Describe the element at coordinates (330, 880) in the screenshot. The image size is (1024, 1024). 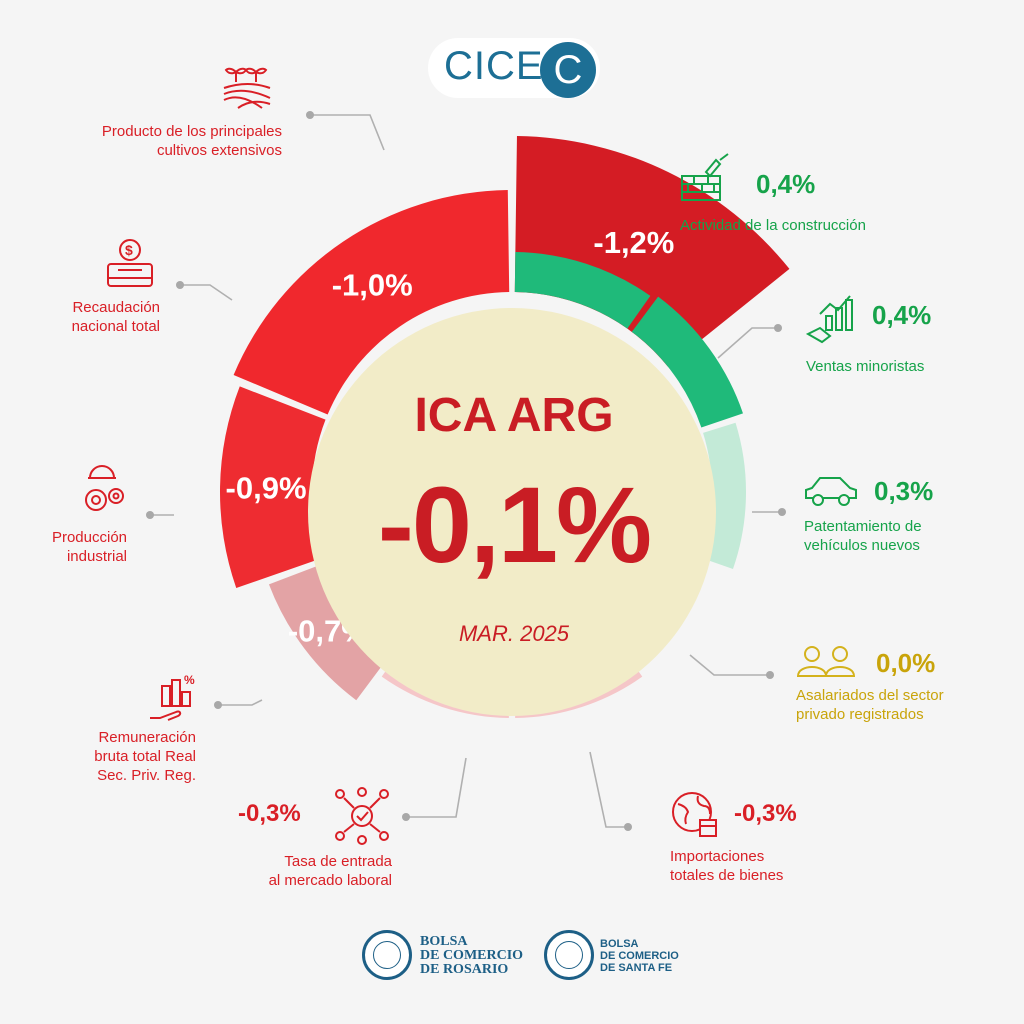
I see `label-tasa-line2: al mercado laboral` at that location.